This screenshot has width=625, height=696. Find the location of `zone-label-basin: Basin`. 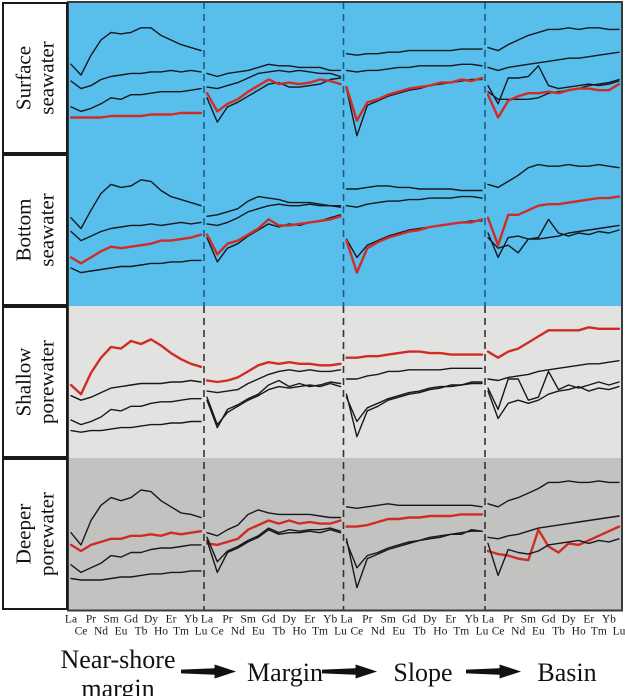

zone-label-basin: Basin is located at coordinates (567, 672).